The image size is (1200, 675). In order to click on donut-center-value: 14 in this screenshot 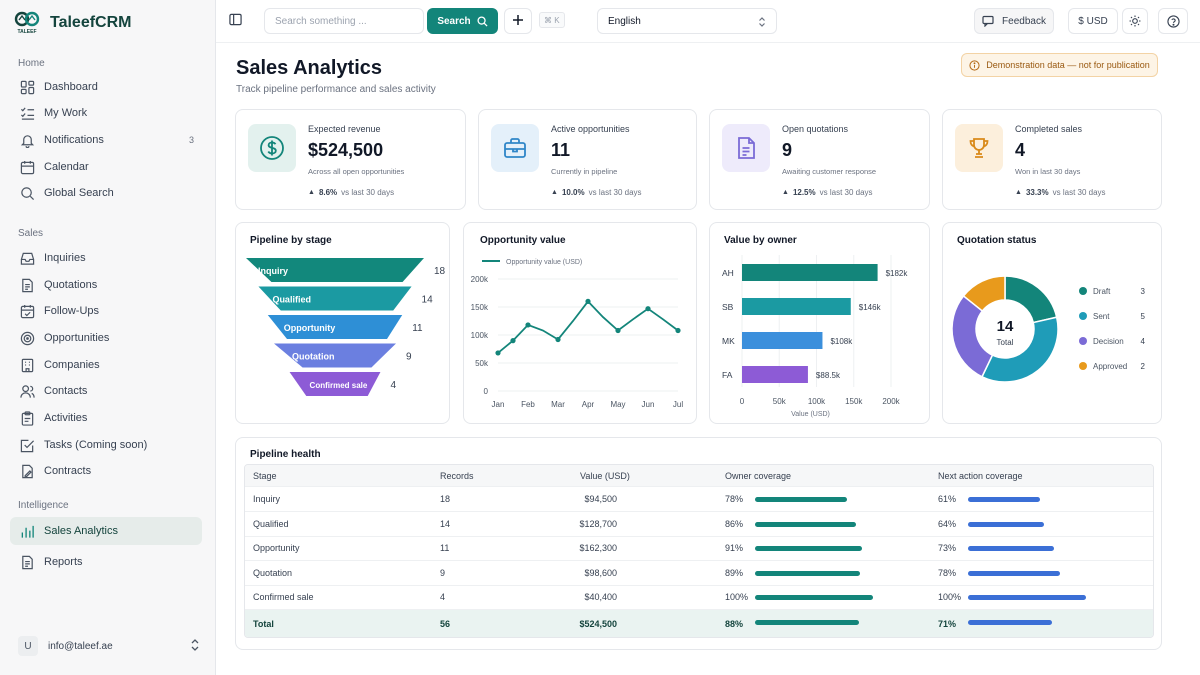, I will do `click(1005, 326)`.